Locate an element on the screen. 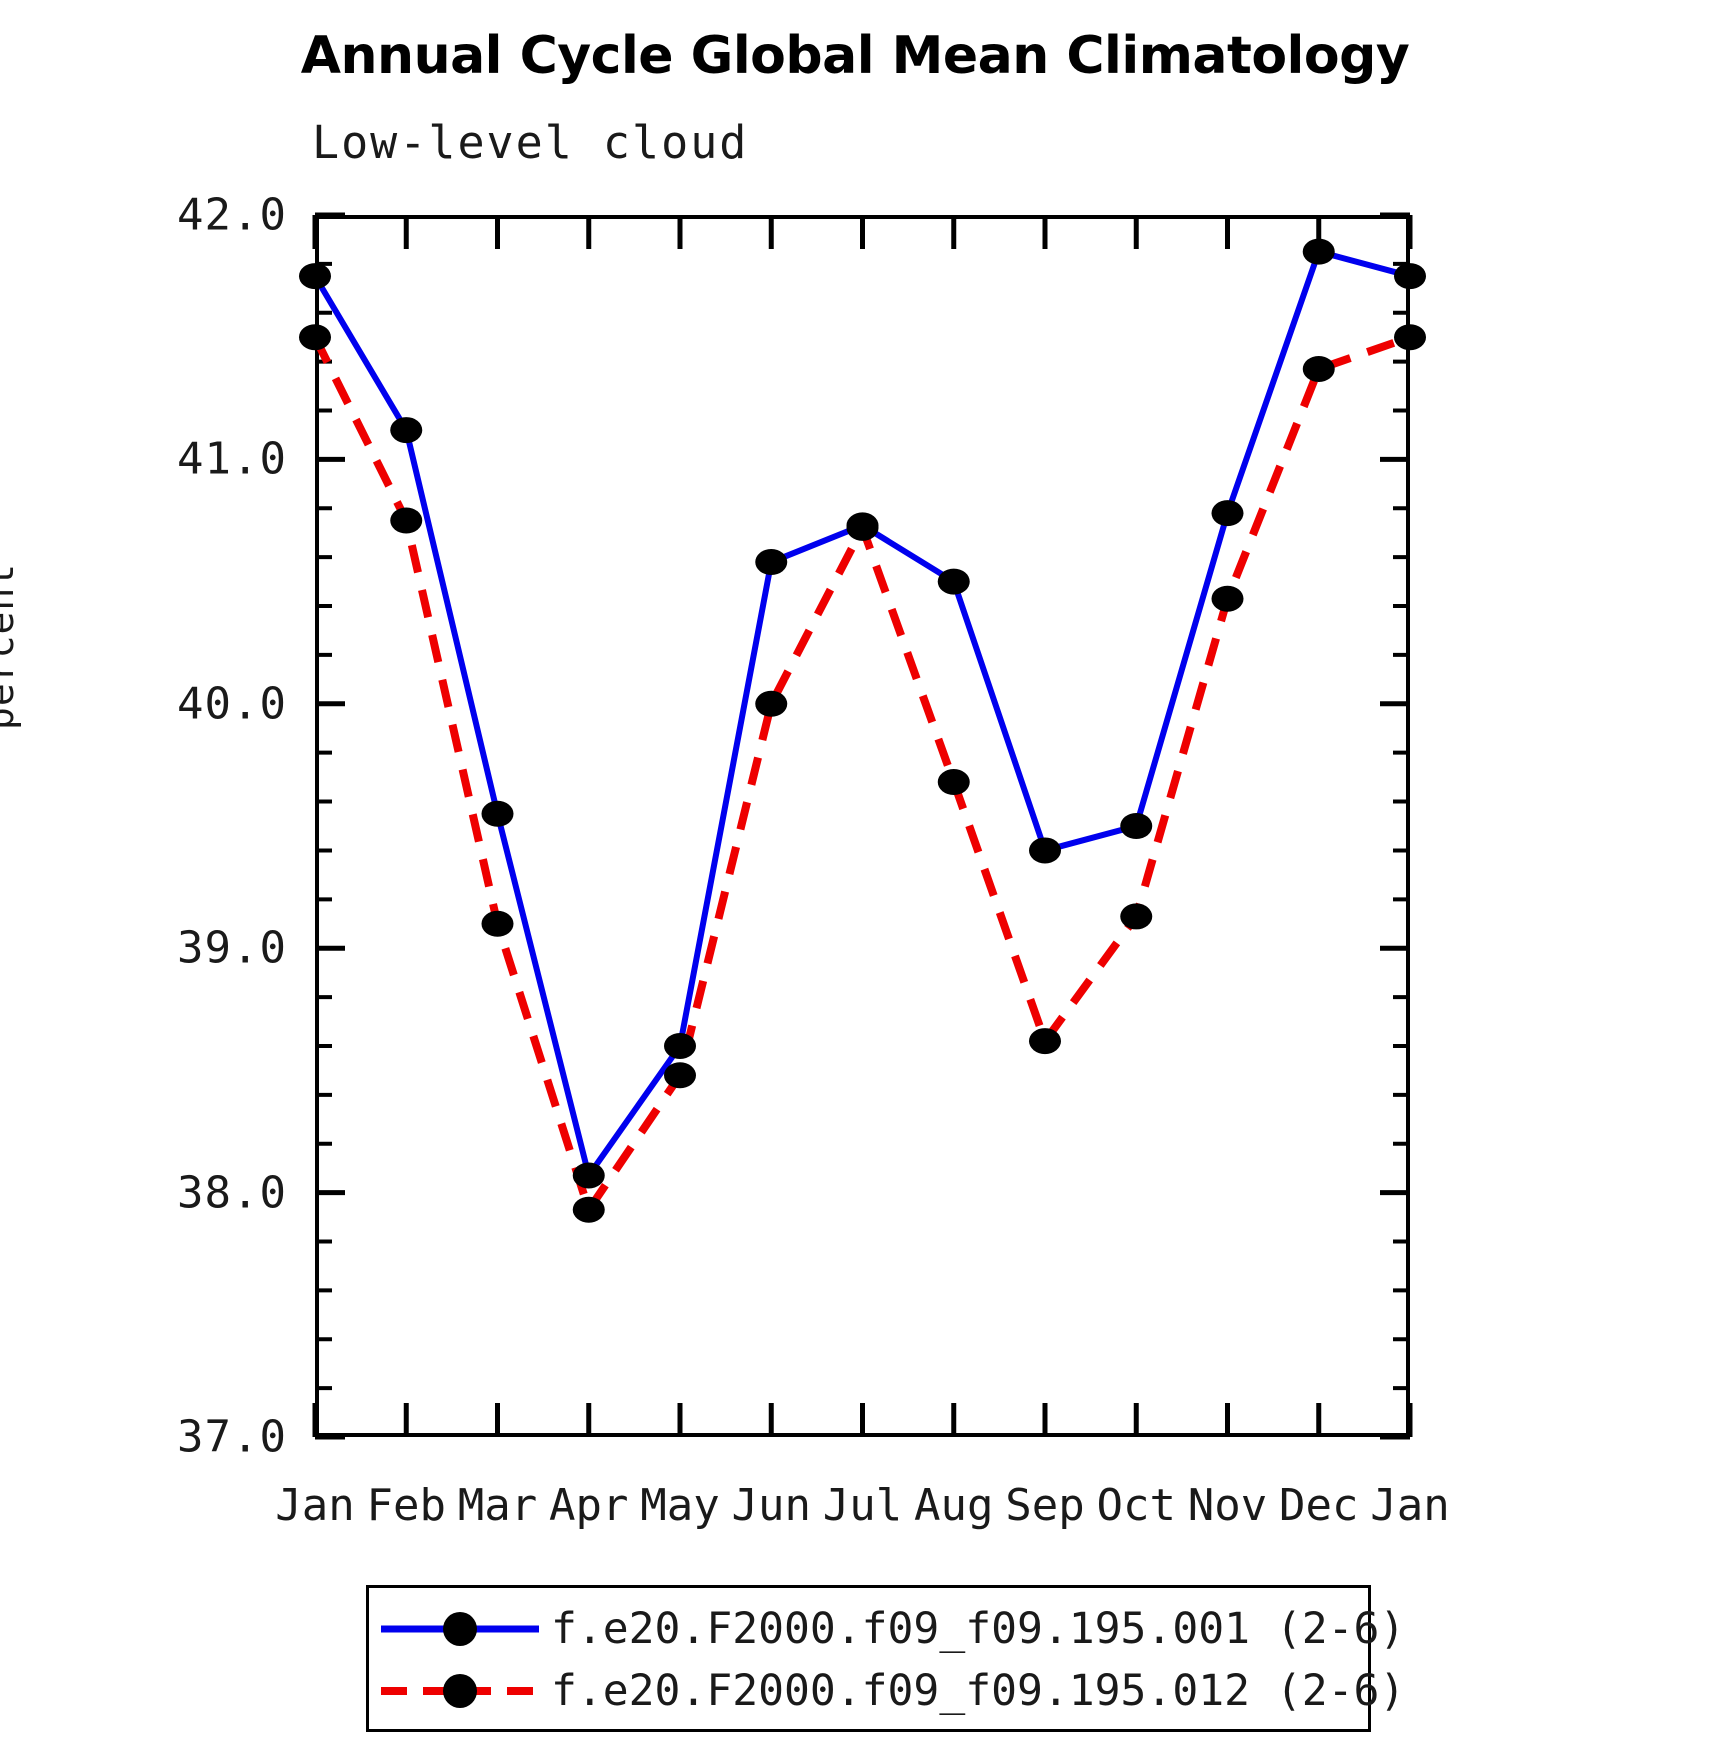 The height and width of the screenshot is (1751, 1710). y-tick-label: 42.0 is located at coordinates (232, 215).